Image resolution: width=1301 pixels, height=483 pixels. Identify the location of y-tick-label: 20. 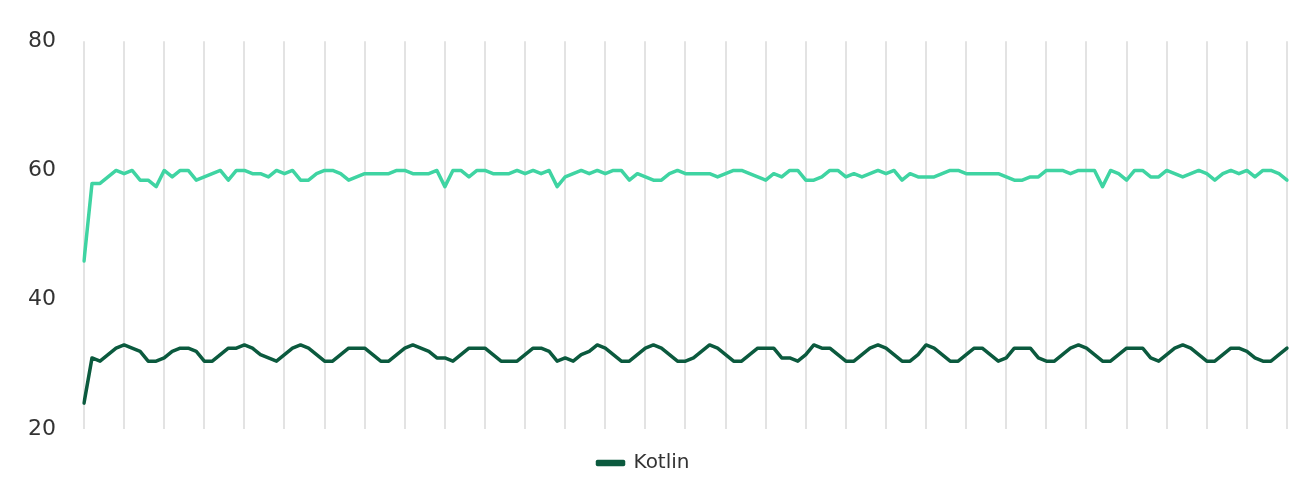
(41, 427).